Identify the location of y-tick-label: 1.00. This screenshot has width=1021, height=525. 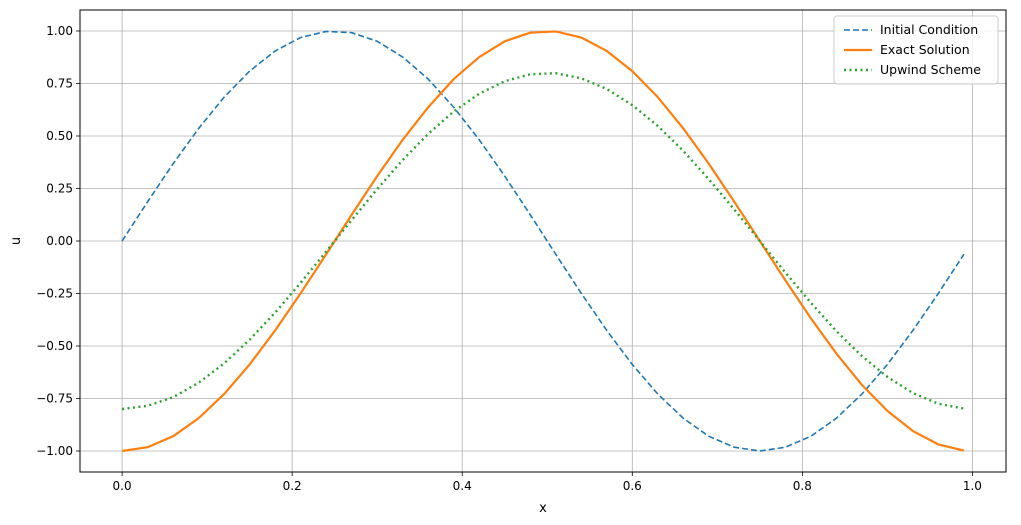
(59, 31).